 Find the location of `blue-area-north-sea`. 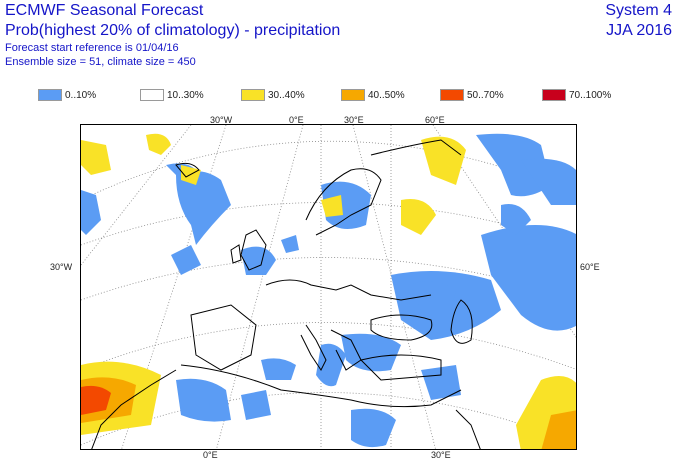

blue-area-north-sea is located at coordinates (290, 244).